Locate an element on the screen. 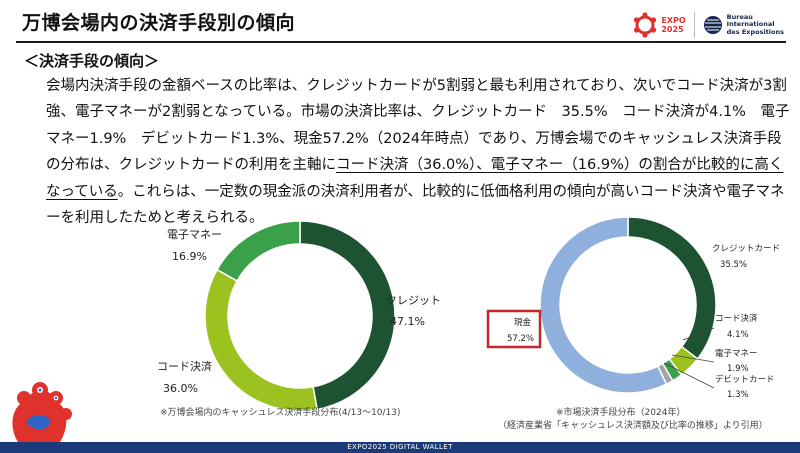 Image resolution: width=800 pixels, height=453 pixels. expo-mark-icon is located at coordinates (645, 25).